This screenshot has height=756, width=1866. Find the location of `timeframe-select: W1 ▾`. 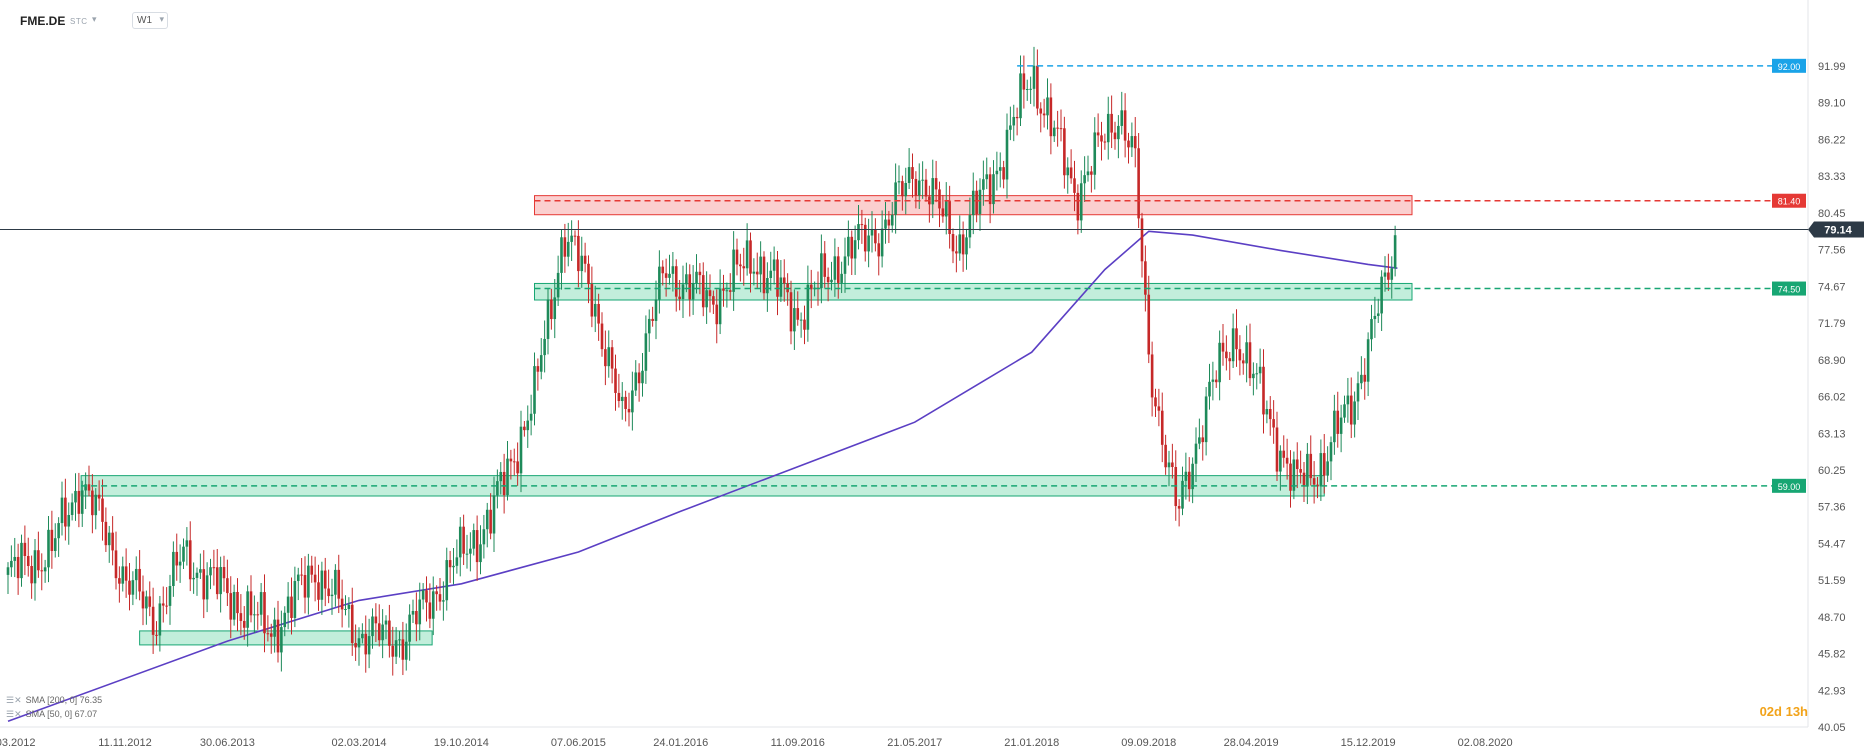

timeframe-select: W1 ▾ is located at coordinates (150, 20).